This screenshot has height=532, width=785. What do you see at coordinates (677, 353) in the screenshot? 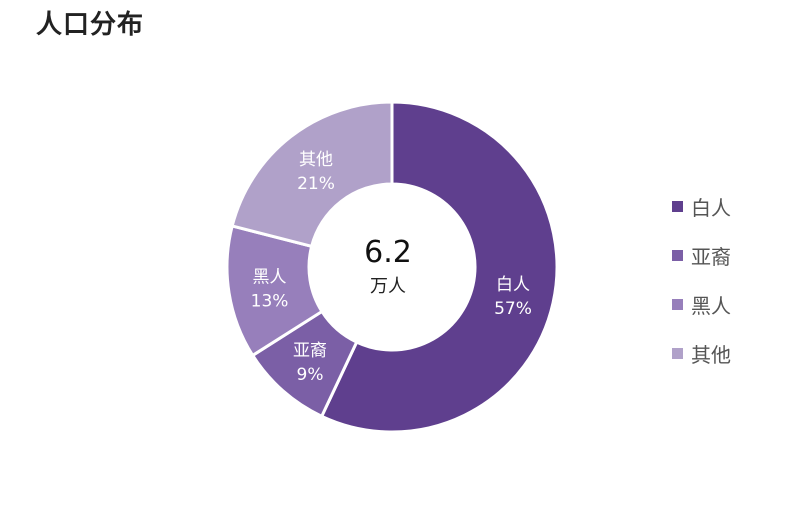
I see `legend-swatch-other` at bounding box center [677, 353].